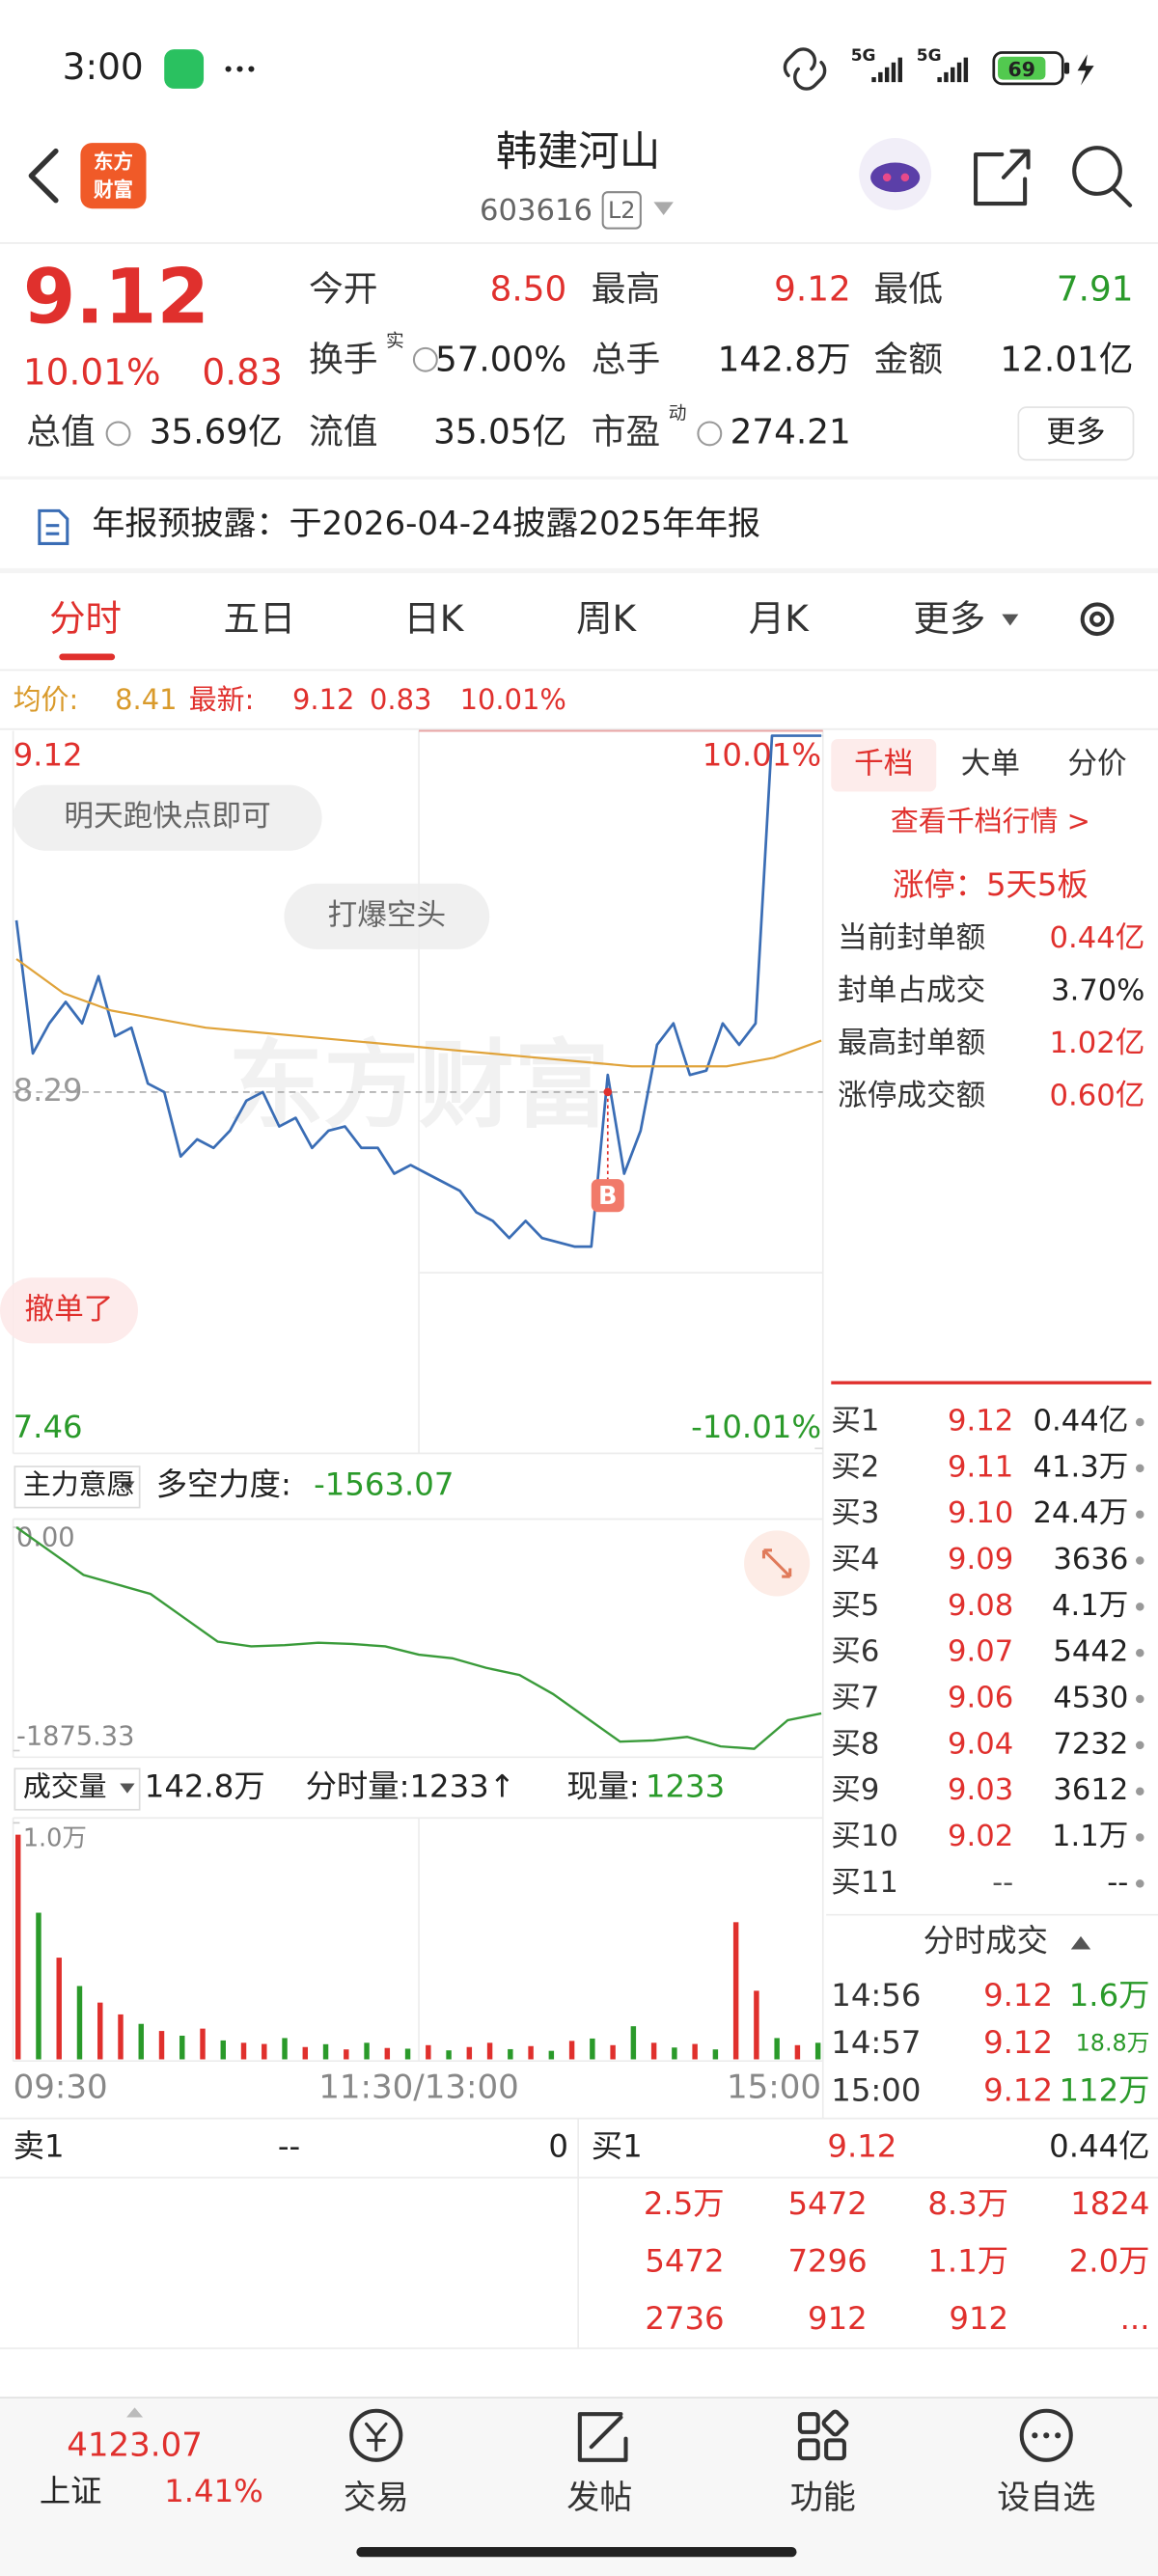 The width and height of the screenshot is (1158, 2576). Describe the element at coordinates (576, 2553) in the screenshot. I see `home-indicator` at that location.